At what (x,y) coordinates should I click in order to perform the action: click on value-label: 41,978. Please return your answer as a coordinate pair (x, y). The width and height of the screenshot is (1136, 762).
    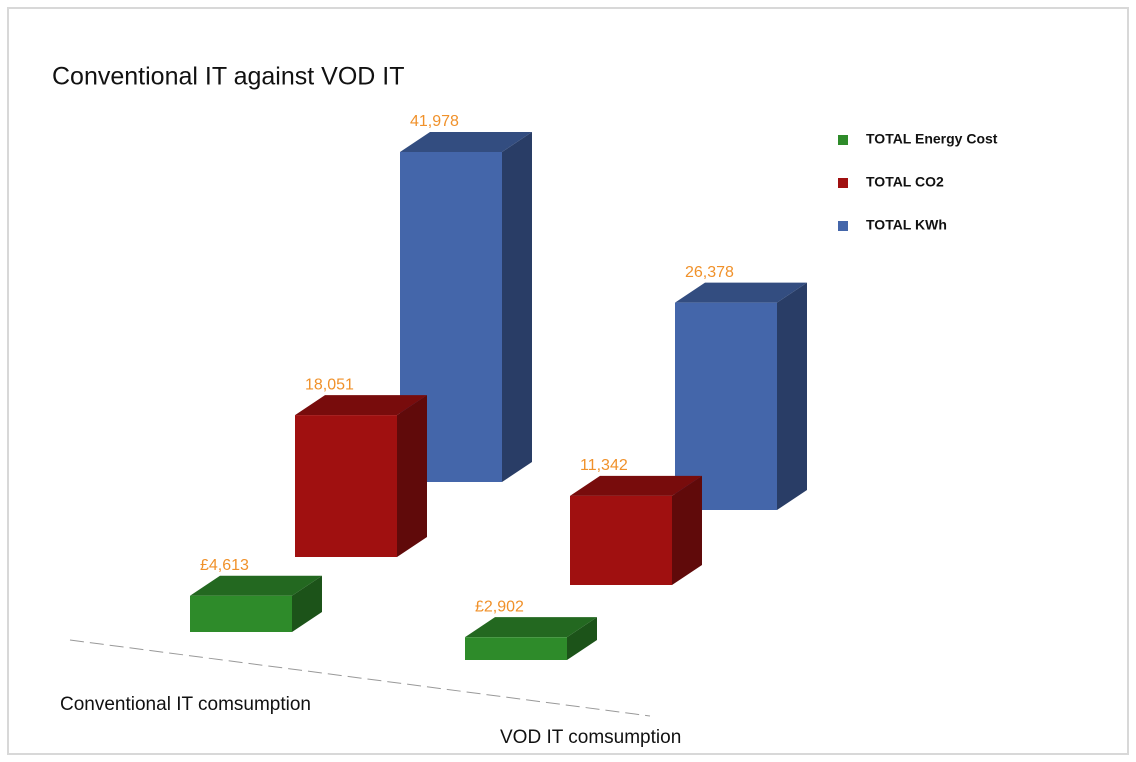
    Looking at the image, I should click on (434, 121).